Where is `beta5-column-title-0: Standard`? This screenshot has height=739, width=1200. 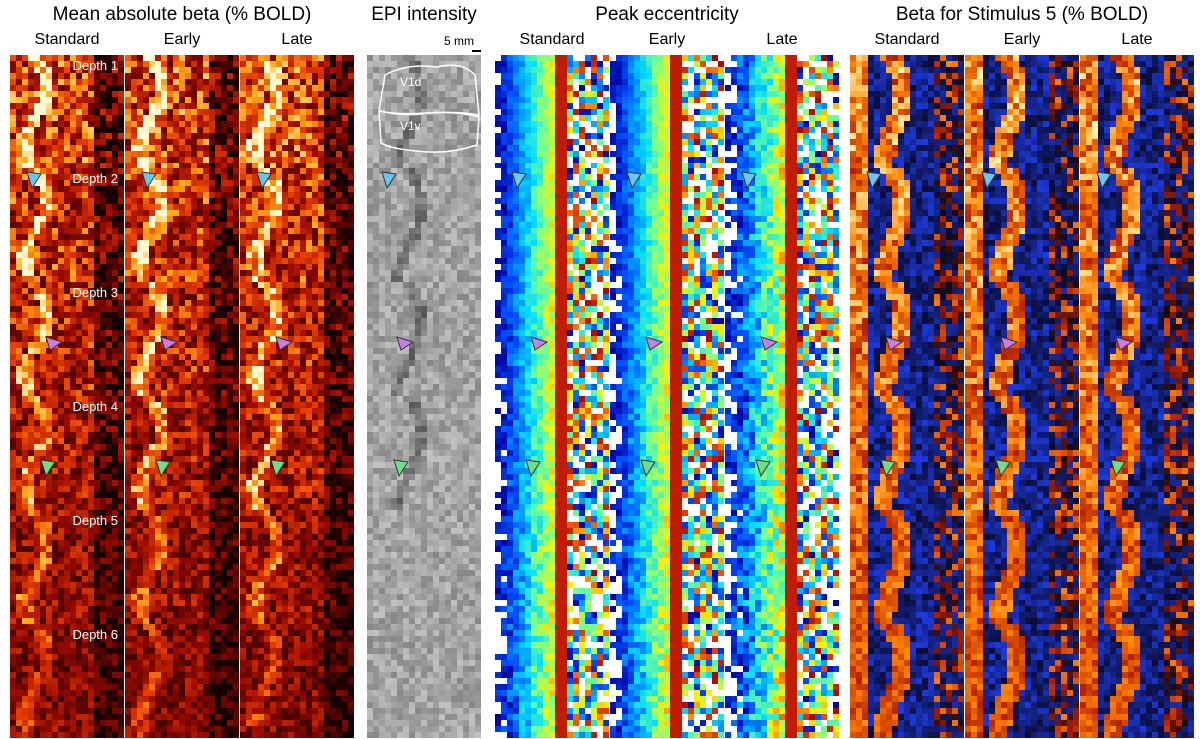 beta5-column-title-0: Standard is located at coordinates (907, 40).